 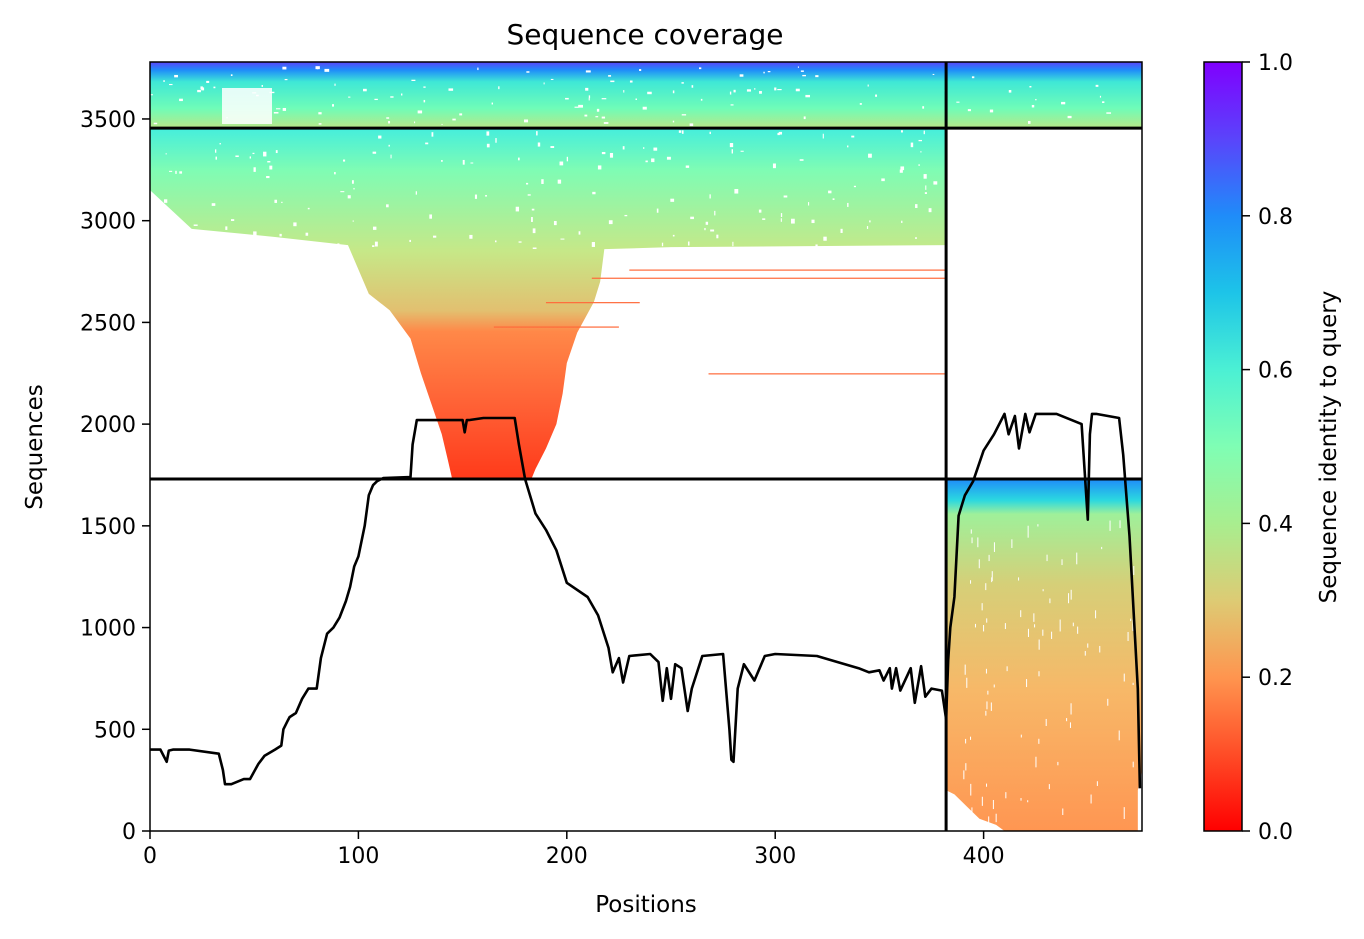 I want to click on chart-title: Sequence coverage, so click(x=644, y=34).